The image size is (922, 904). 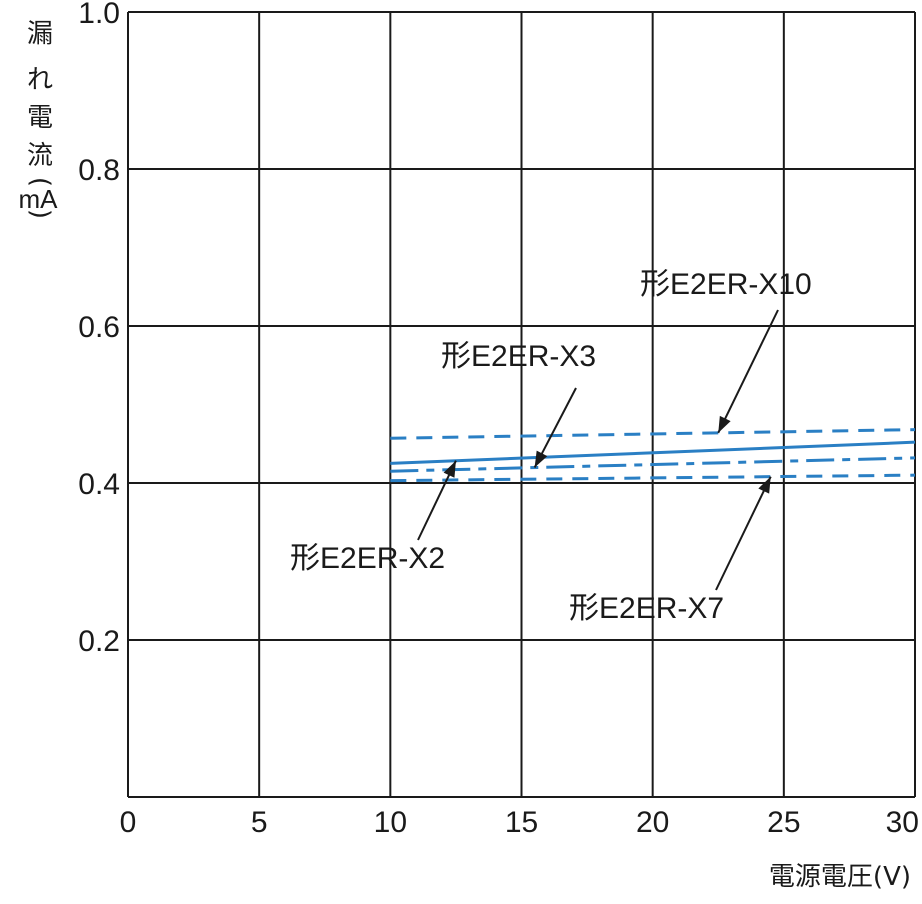 What do you see at coordinates (726, 284) in the screenshot?
I see `series-annotation: 形E2ER-X10` at bounding box center [726, 284].